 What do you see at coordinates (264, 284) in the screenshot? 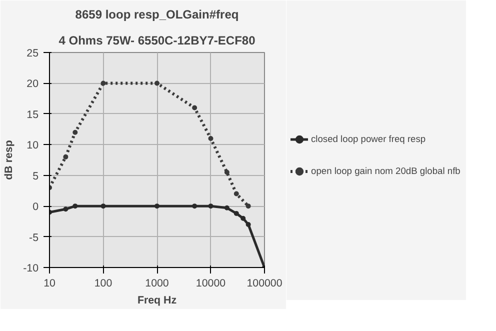
I see `x-tick-label: 100000` at bounding box center [264, 284].